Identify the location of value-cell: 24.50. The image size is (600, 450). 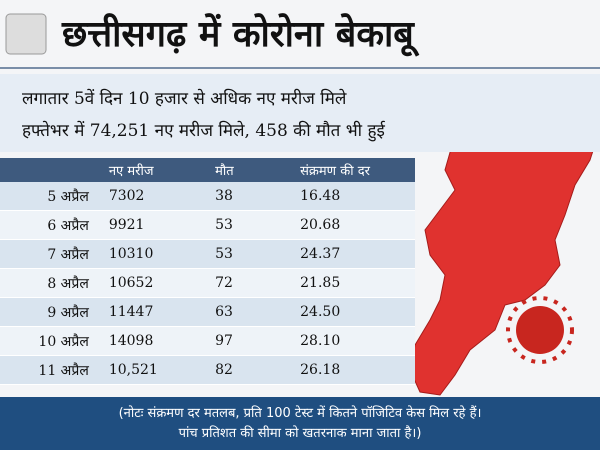
(353, 312).